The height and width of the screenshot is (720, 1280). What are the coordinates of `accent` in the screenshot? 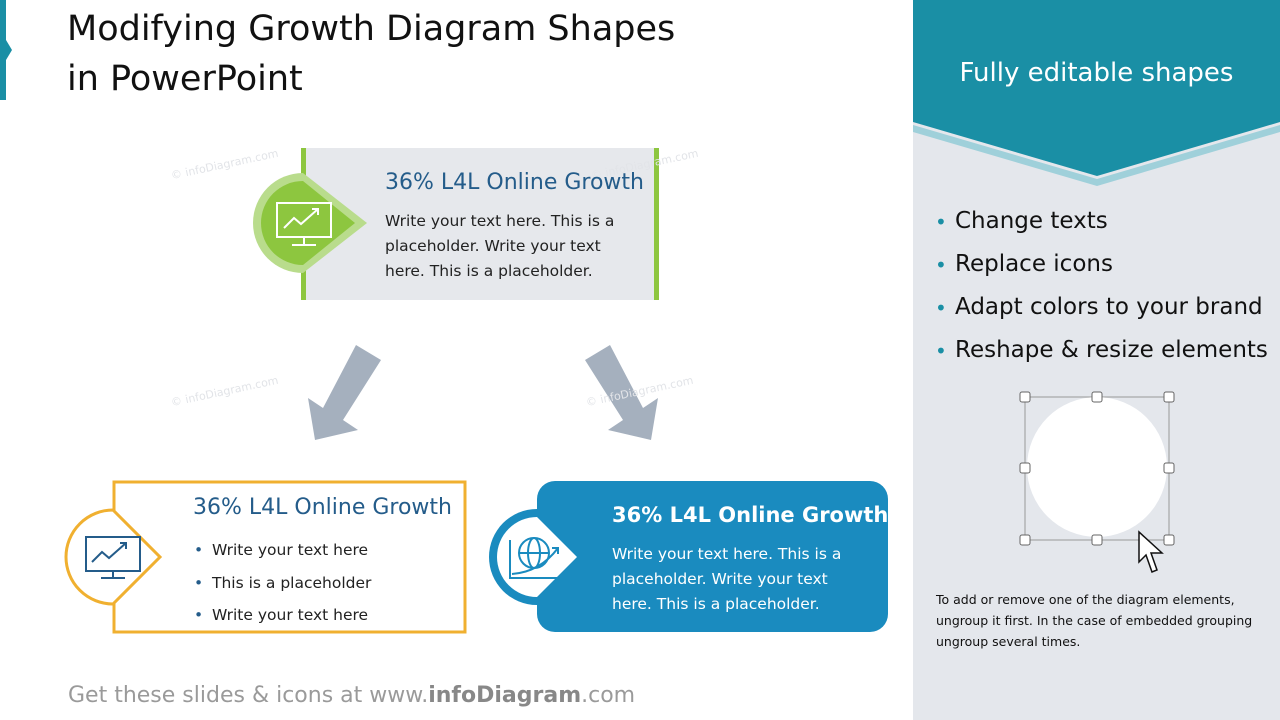 It's located at (3, 50).